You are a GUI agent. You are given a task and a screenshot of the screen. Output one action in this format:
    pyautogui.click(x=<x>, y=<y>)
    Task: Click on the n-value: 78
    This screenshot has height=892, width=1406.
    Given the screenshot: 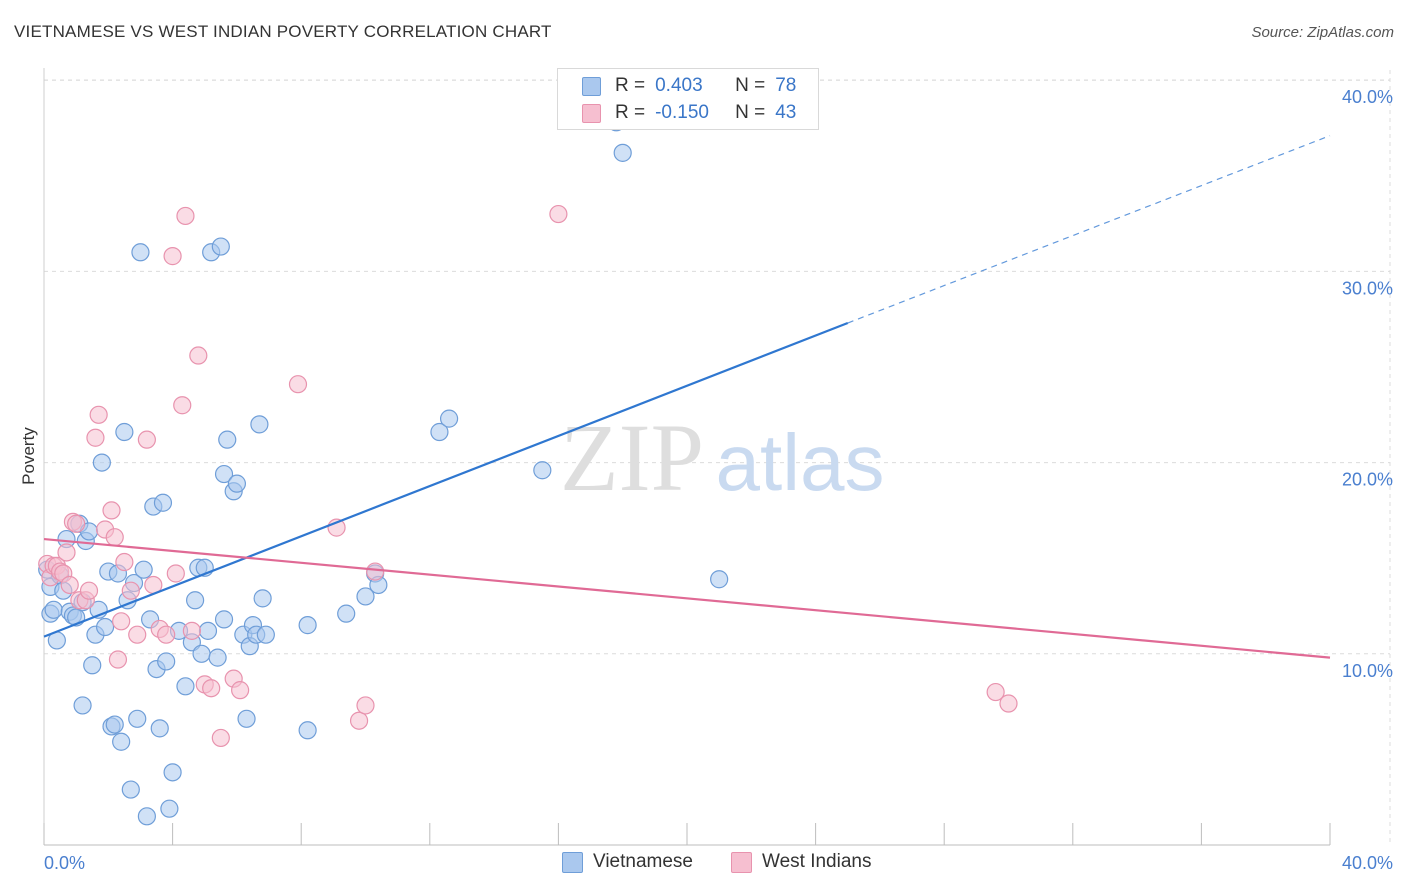 What is the action you would take?
    pyautogui.click(x=786, y=85)
    